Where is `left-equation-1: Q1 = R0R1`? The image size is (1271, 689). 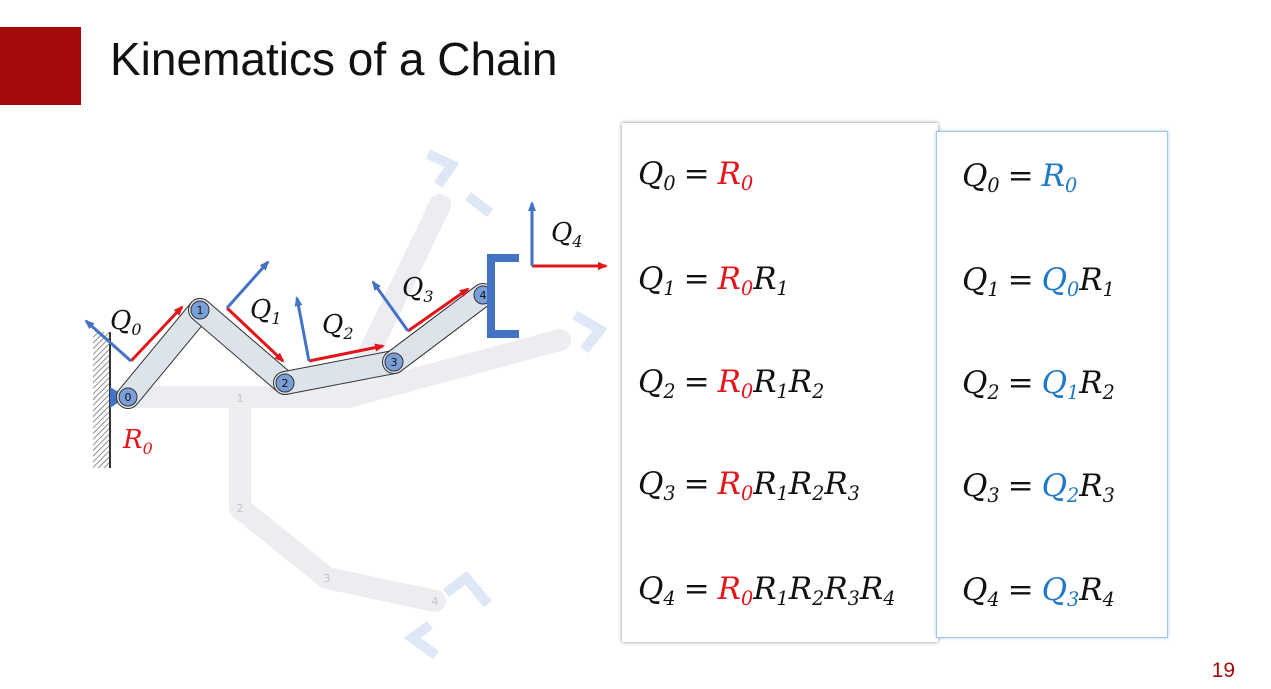
left-equation-1: Q1 = R0R1 is located at coordinates (713, 280).